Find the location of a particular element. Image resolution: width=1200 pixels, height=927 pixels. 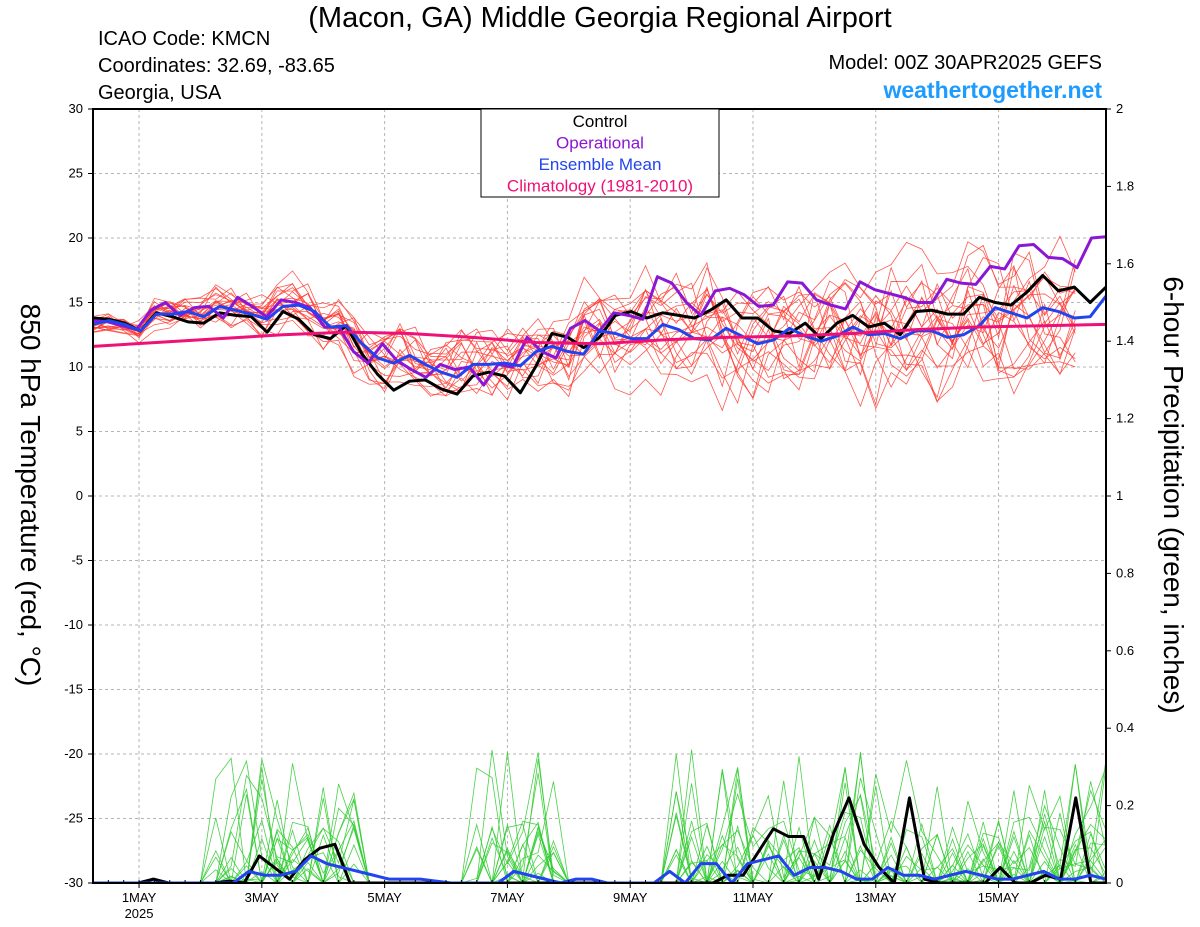

y-tick-label: -15 is located at coordinates (73, 689).